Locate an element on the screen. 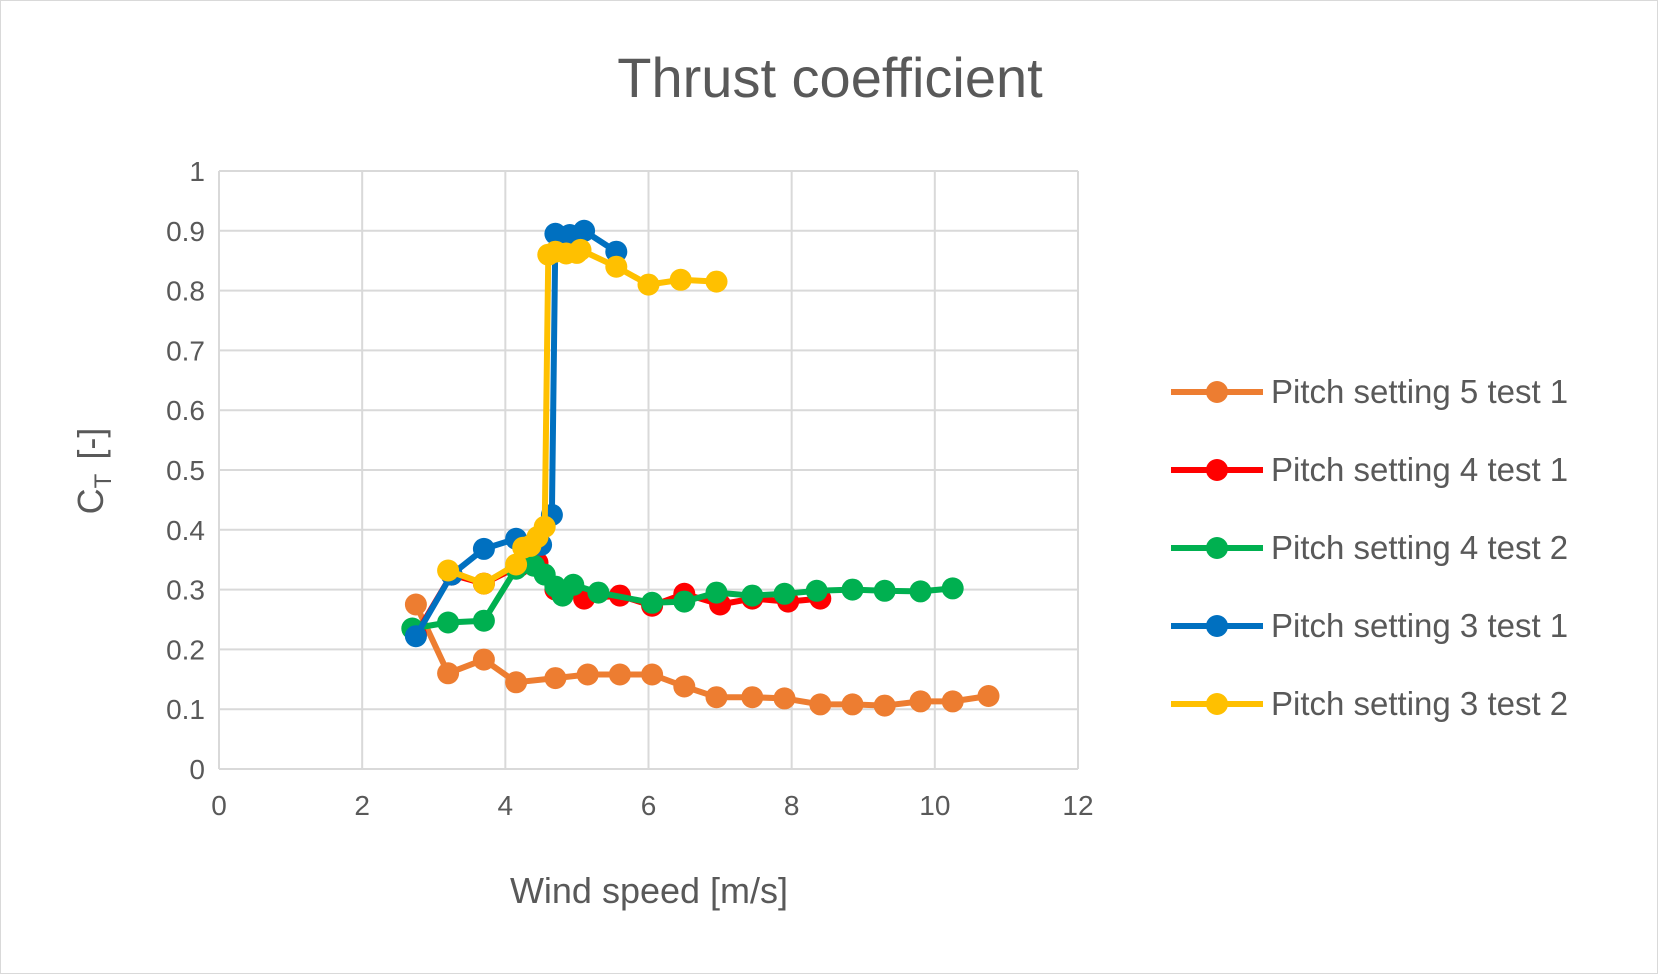 The image size is (1658, 975). legend-label: Pitch setting 4 test 2 is located at coordinates (1419, 547).